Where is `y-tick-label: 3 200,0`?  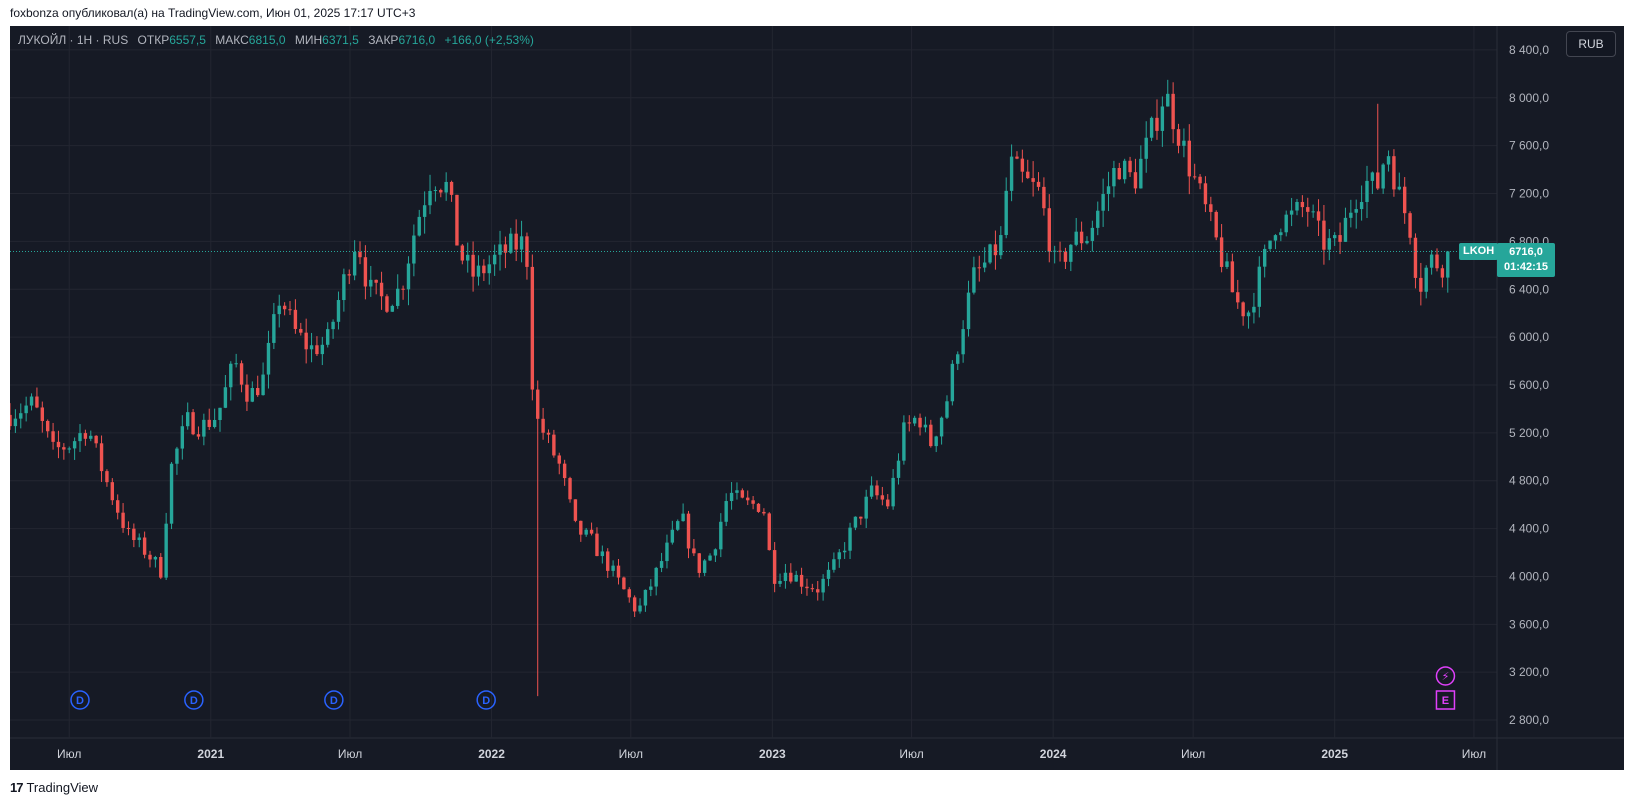
y-tick-label: 3 200,0 is located at coordinates (1529, 672).